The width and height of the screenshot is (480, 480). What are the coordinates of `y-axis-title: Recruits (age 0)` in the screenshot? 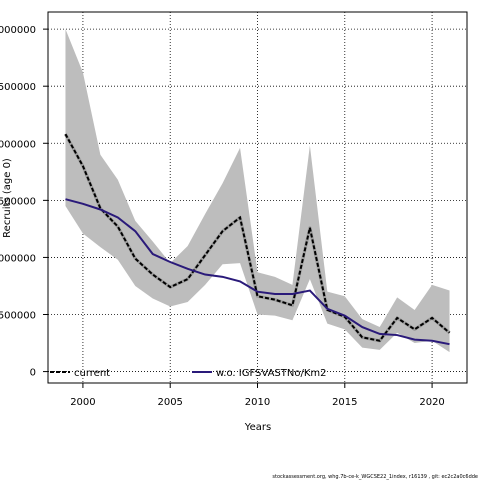 It's located at (7, 198).